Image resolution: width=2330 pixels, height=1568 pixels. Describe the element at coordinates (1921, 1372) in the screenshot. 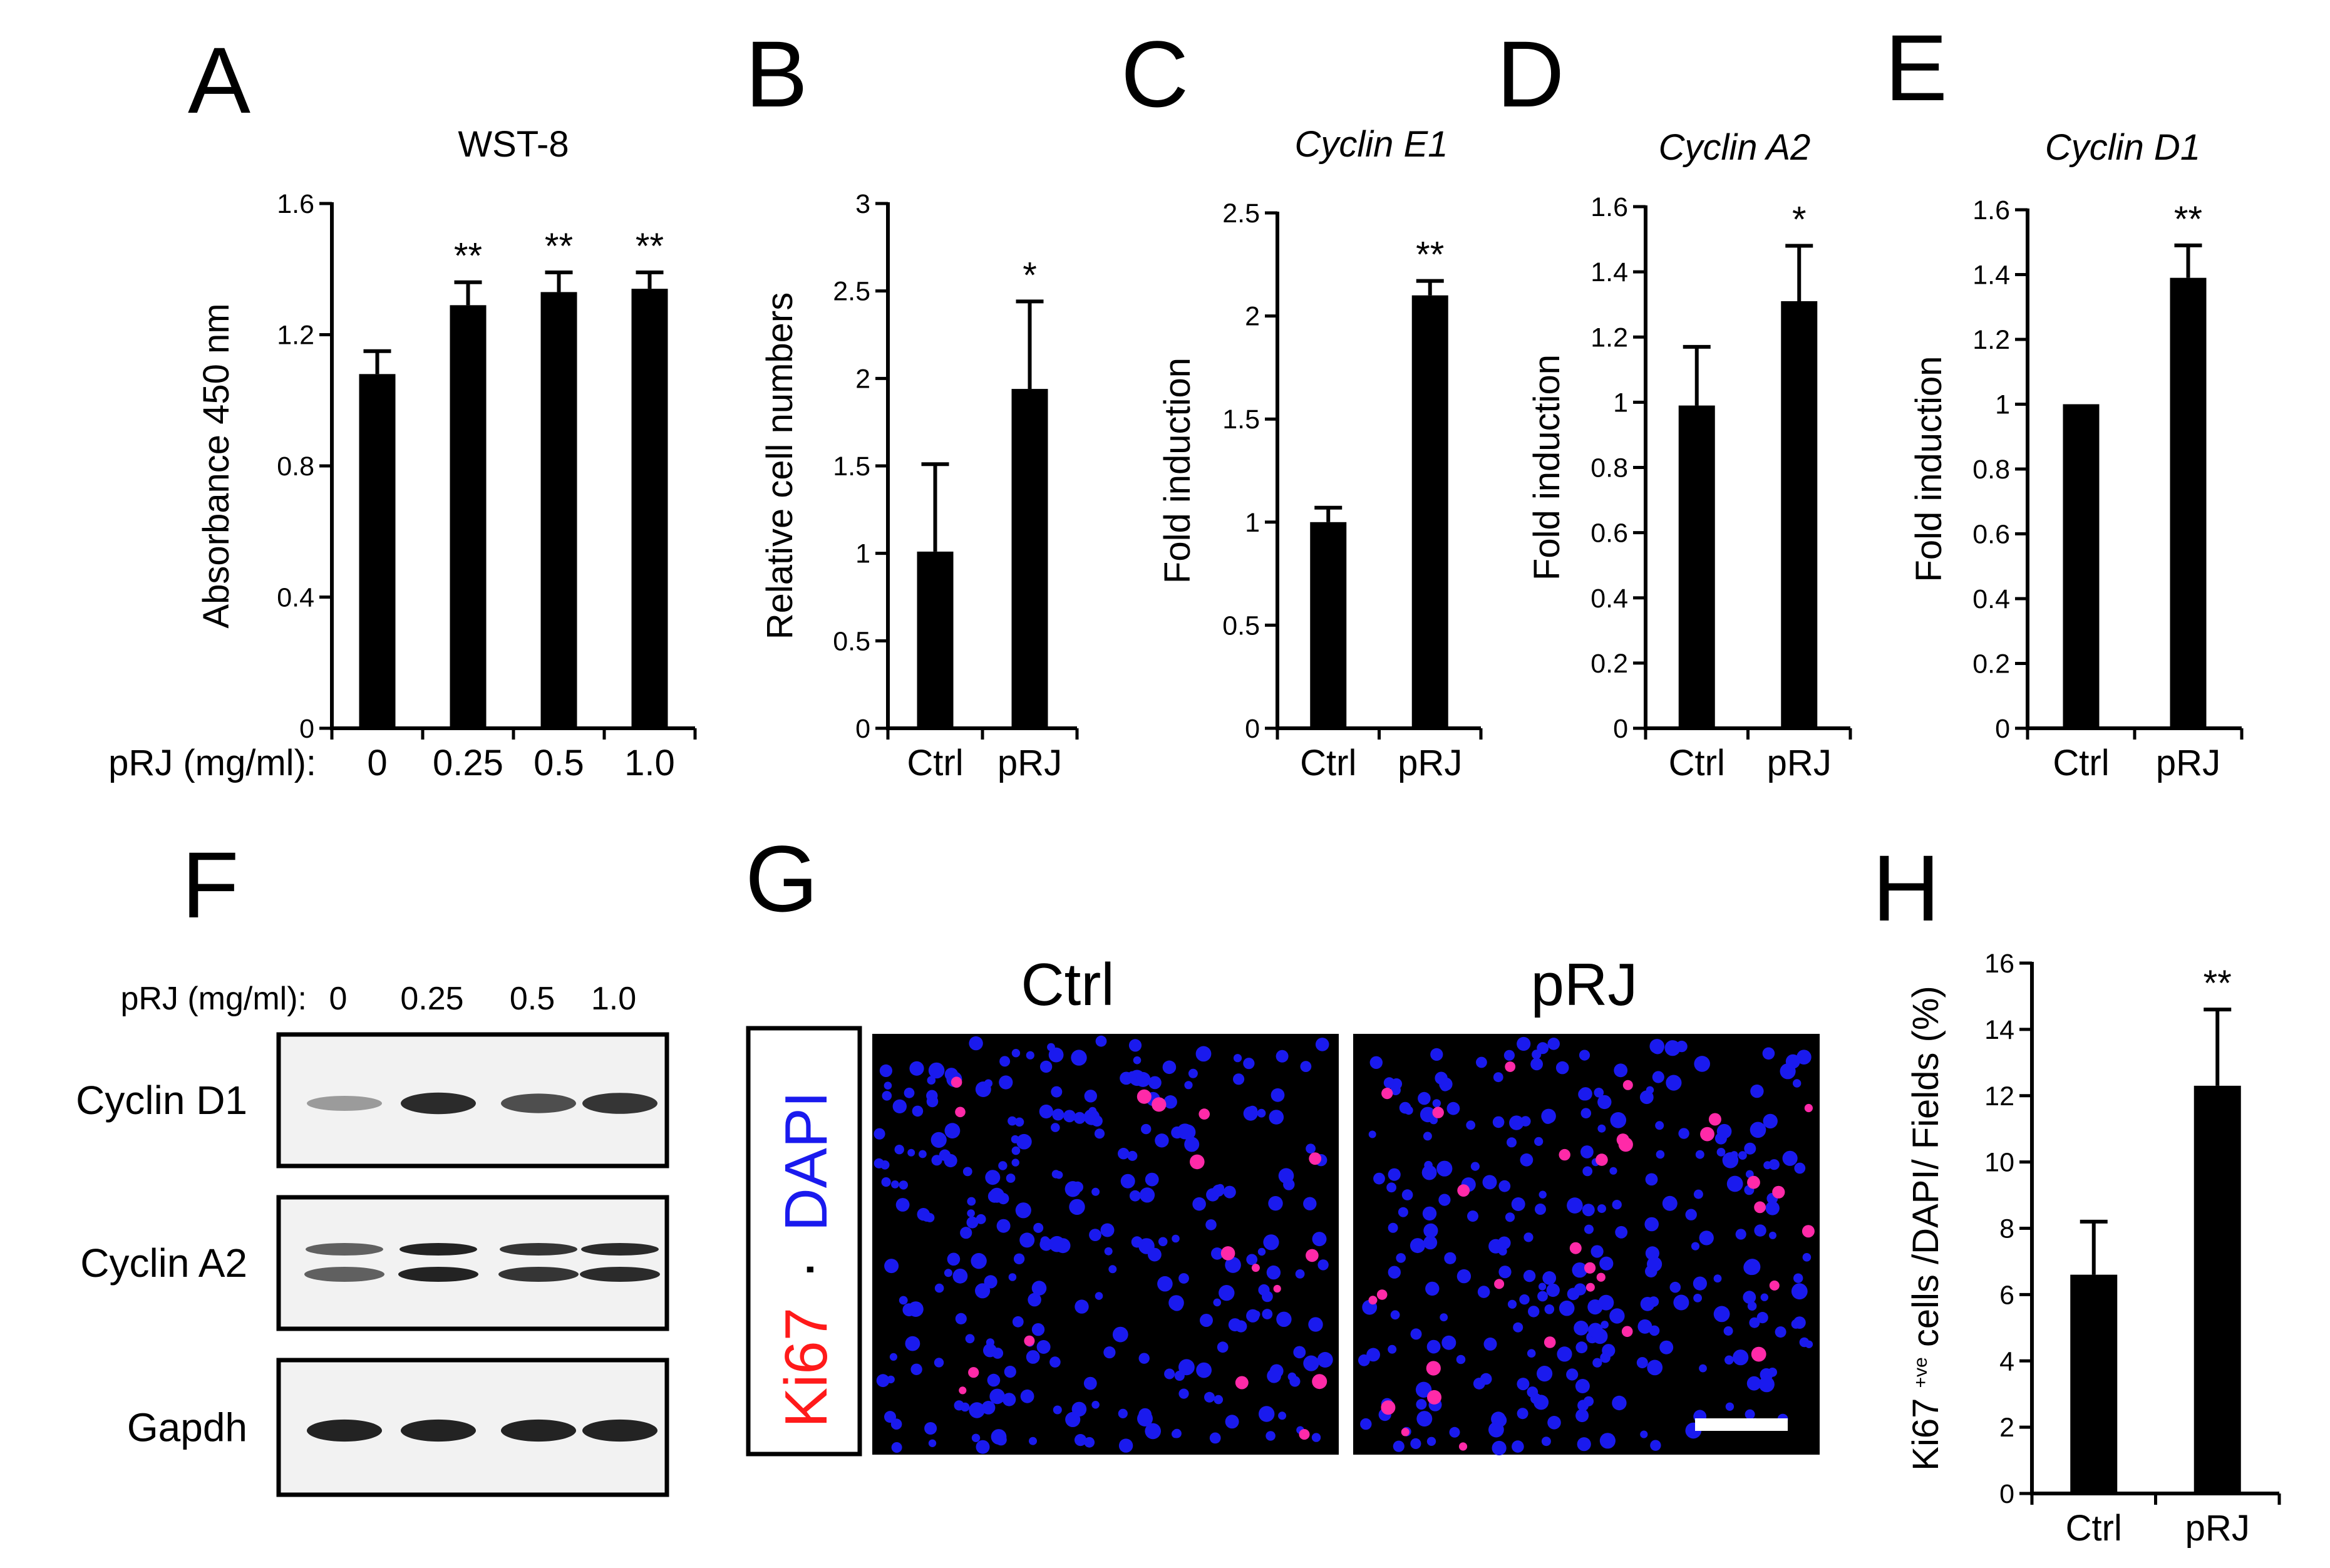

I see `y-axis-label-superscript: +ve` at that location.